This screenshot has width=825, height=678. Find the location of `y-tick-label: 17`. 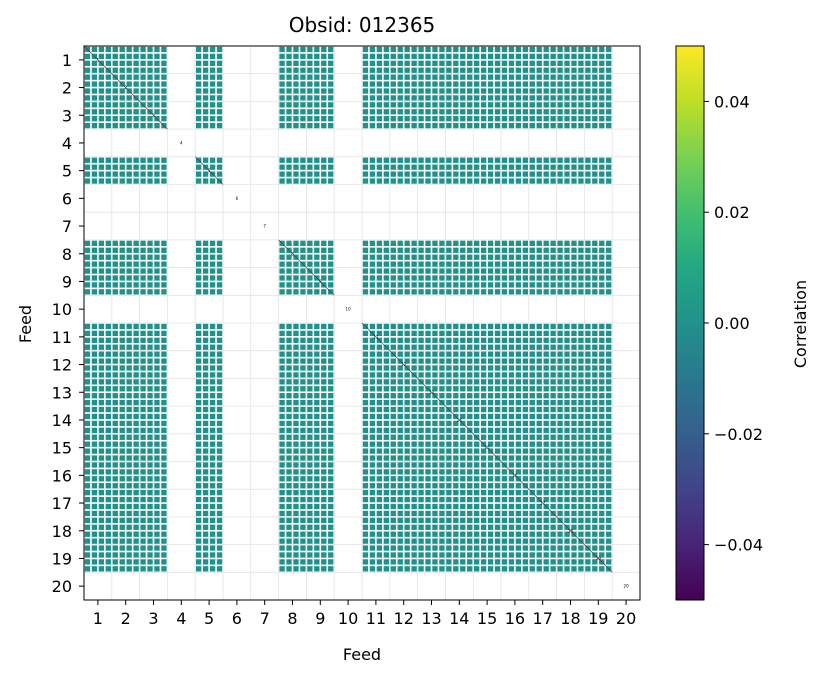

y-tick-label: 17 is located at coordinates (62, 503).